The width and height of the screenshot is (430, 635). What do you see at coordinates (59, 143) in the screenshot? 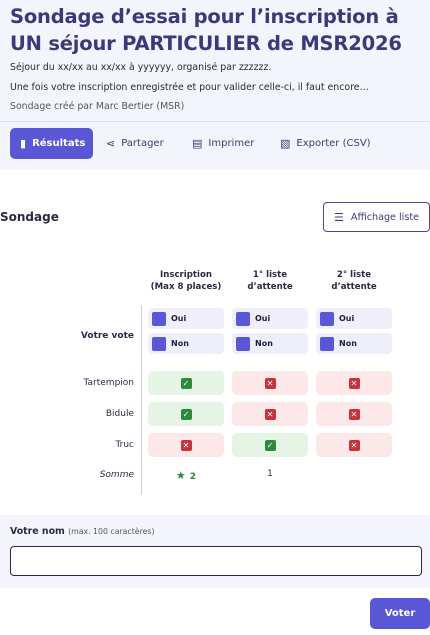
I see `tab-results-label: Résultats` at bounding box center [59, 143].